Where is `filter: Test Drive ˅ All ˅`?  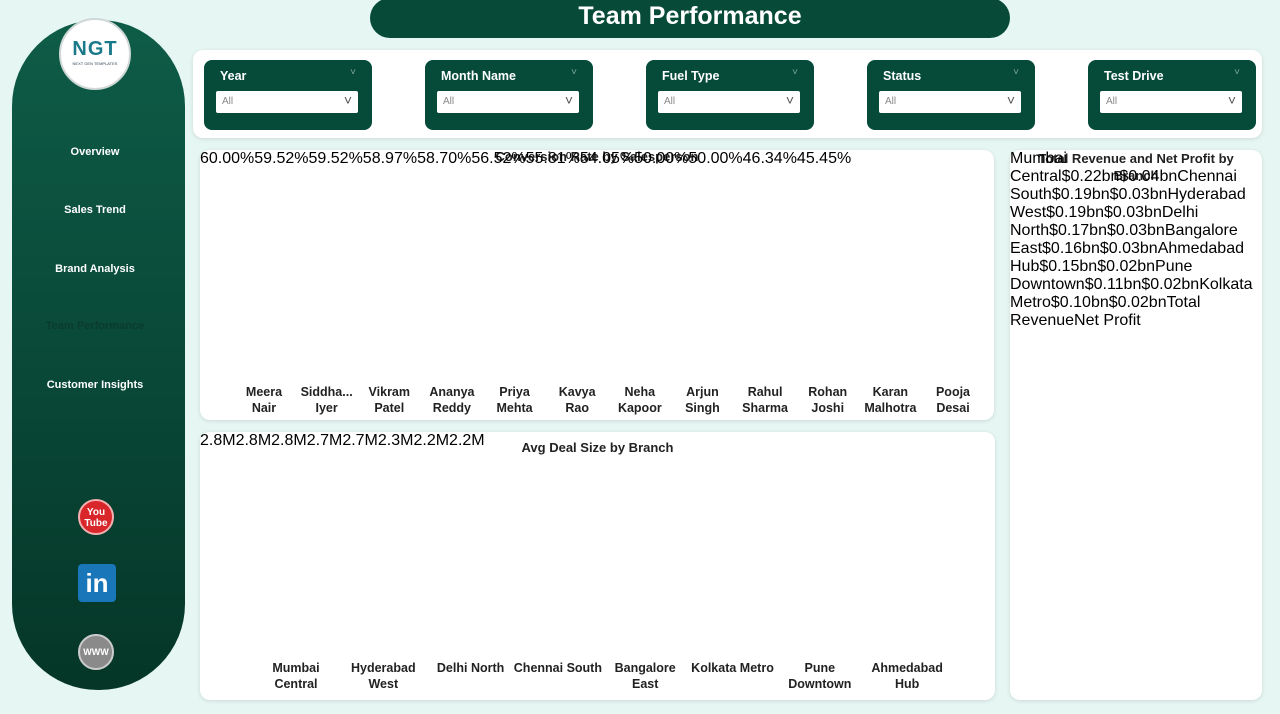 filter: Test Drive ˅ All ˅ is located at coordinates (1172, 95).